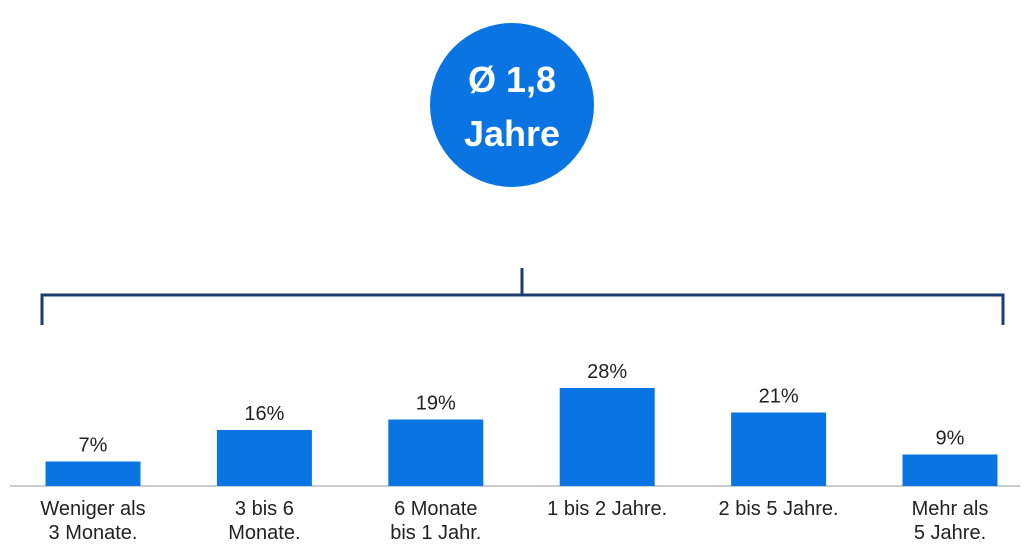 The image size is (1025, 548). I want to click on value-label: 9%, so click(950, 439).